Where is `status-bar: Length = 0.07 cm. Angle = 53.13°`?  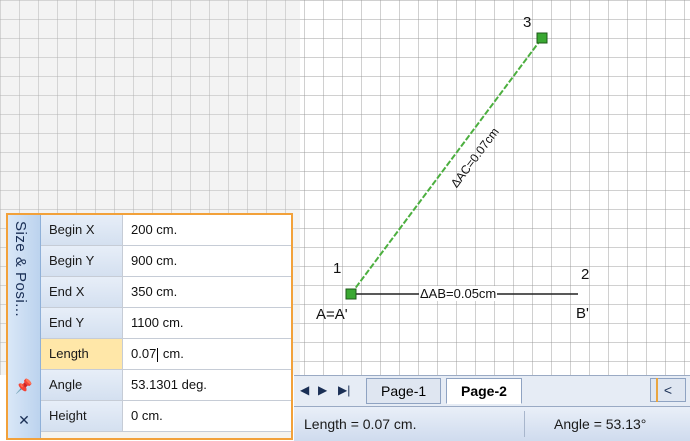 status-bar: Length = 0.07 cm. Angle = 53.13° is located at coordinates (492, 423).